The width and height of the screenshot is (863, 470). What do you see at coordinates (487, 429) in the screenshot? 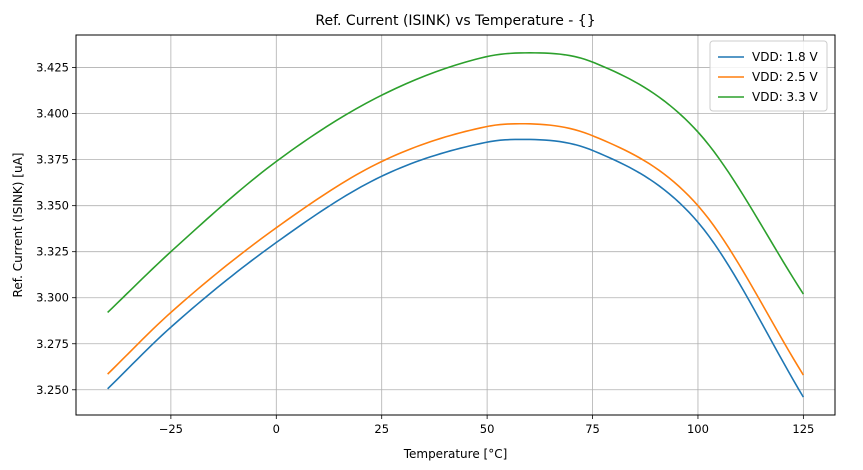
I see `x-tick-label: 50` at bounding box center [487, 429].